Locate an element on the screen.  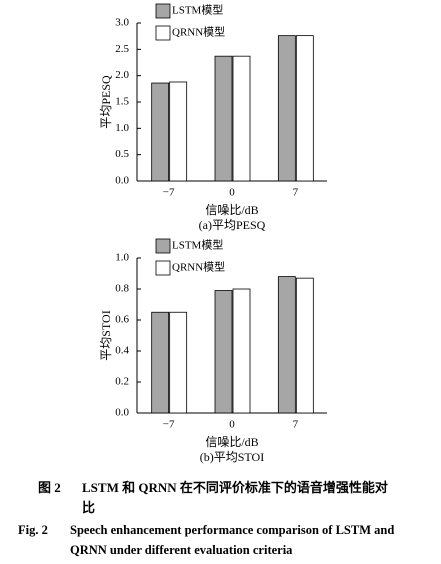
y-axis-label: 平均STOI is located at coordinates (106, 335).